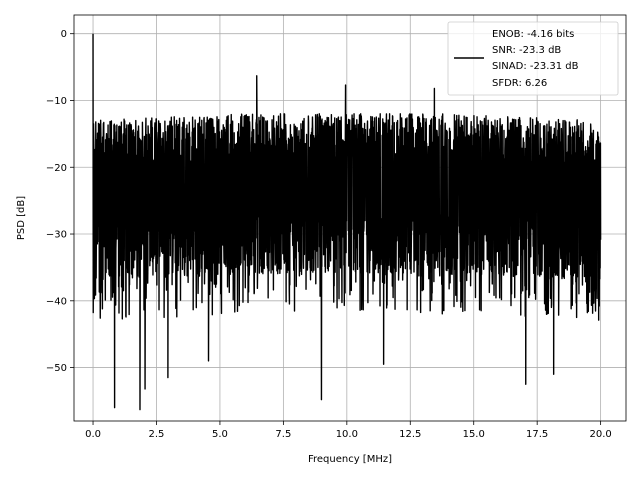  I want to click on legend-entry-sfdr: SFDR: 6.26, so click(519, 83).